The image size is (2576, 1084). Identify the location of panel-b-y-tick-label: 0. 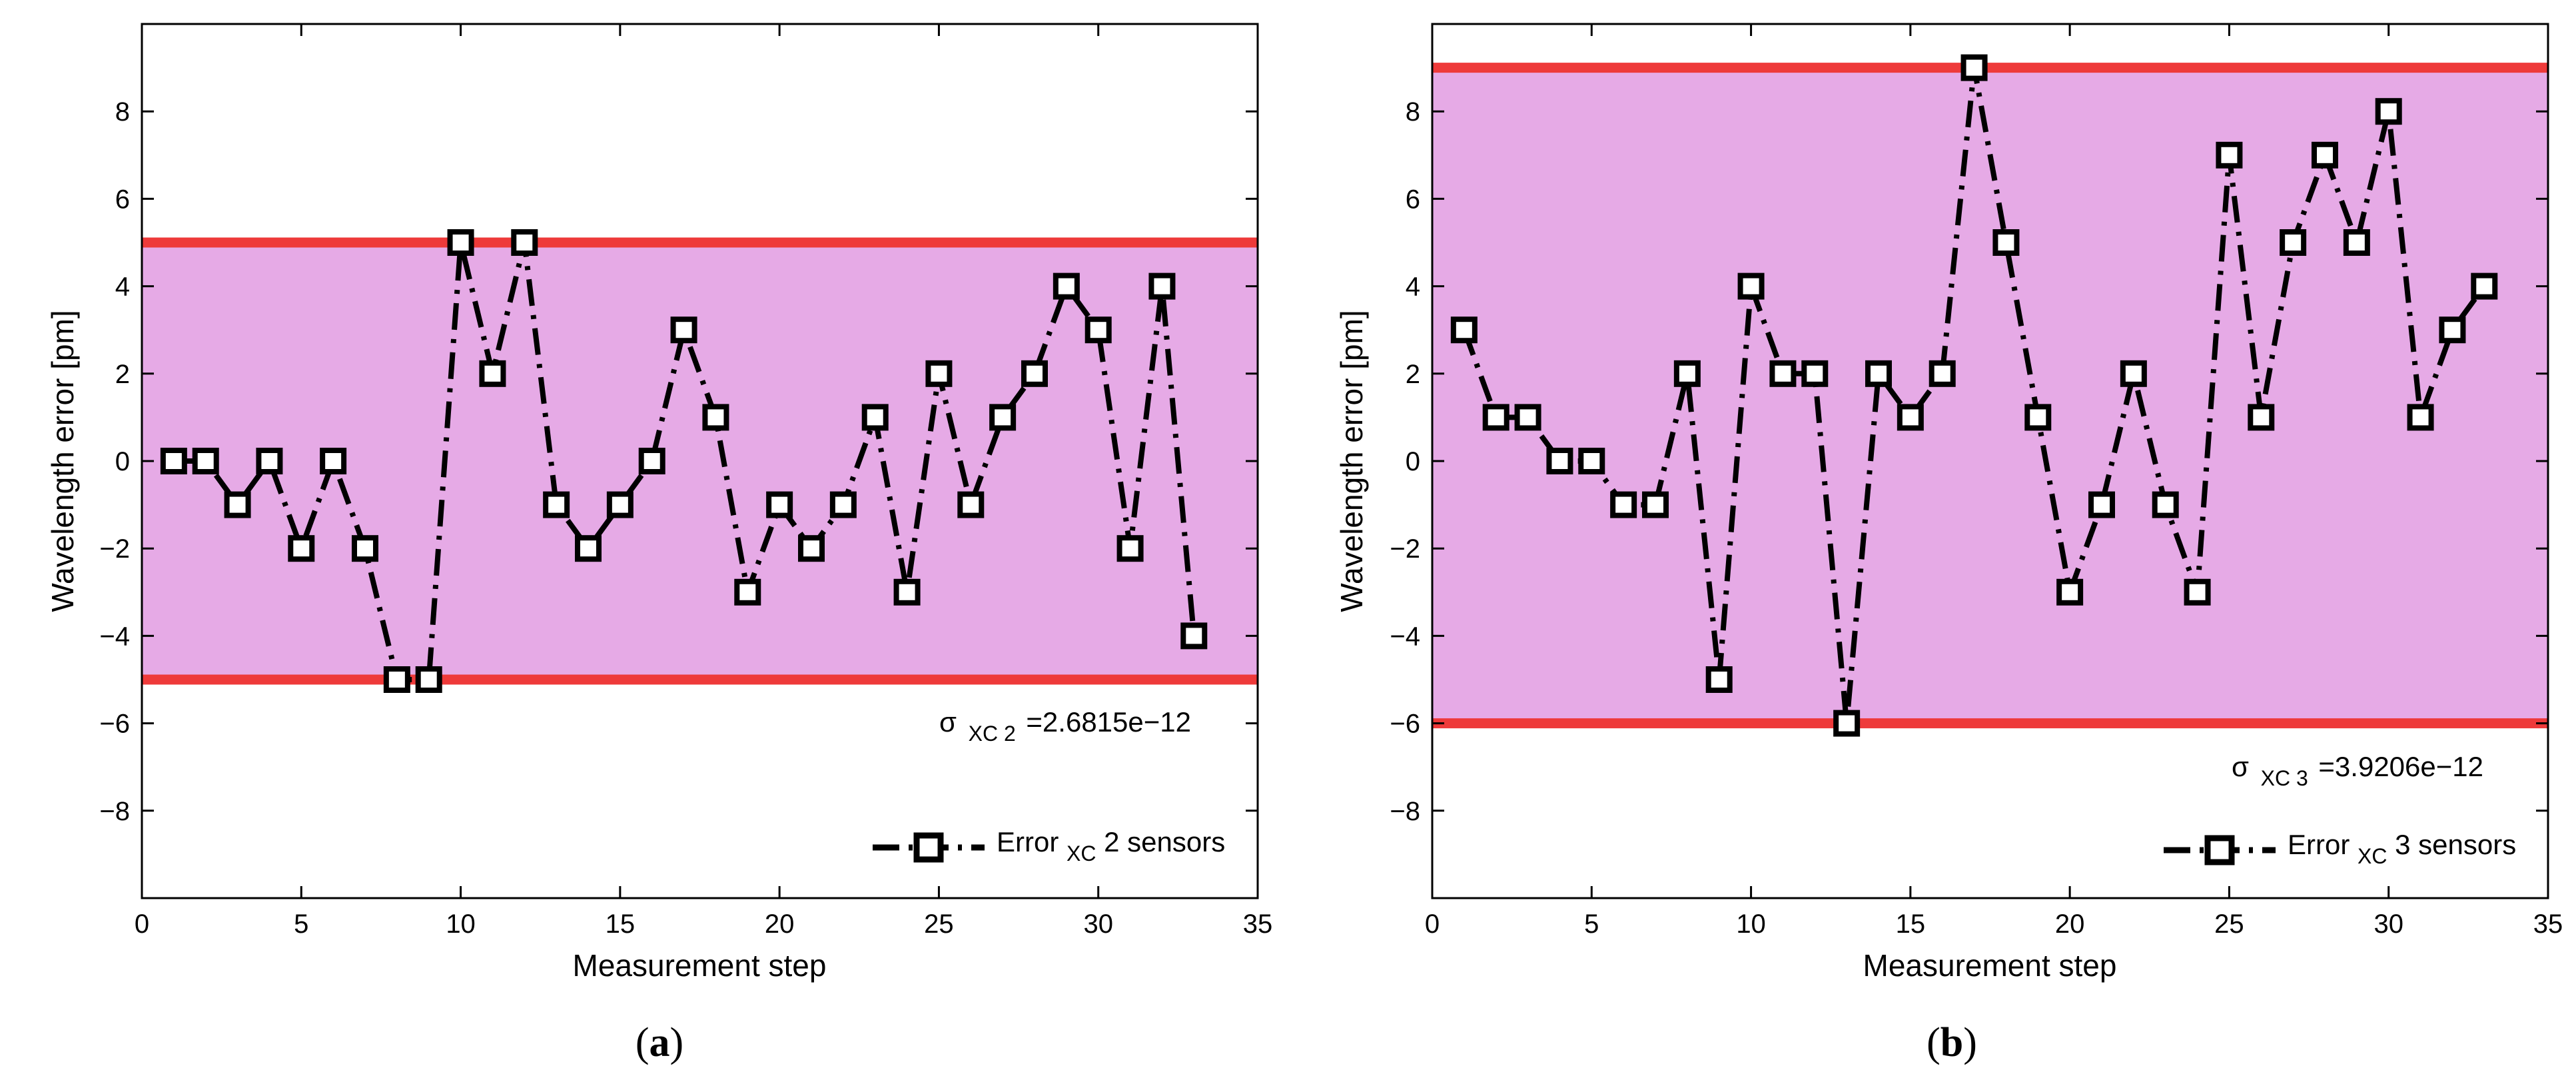
(1413, 461).